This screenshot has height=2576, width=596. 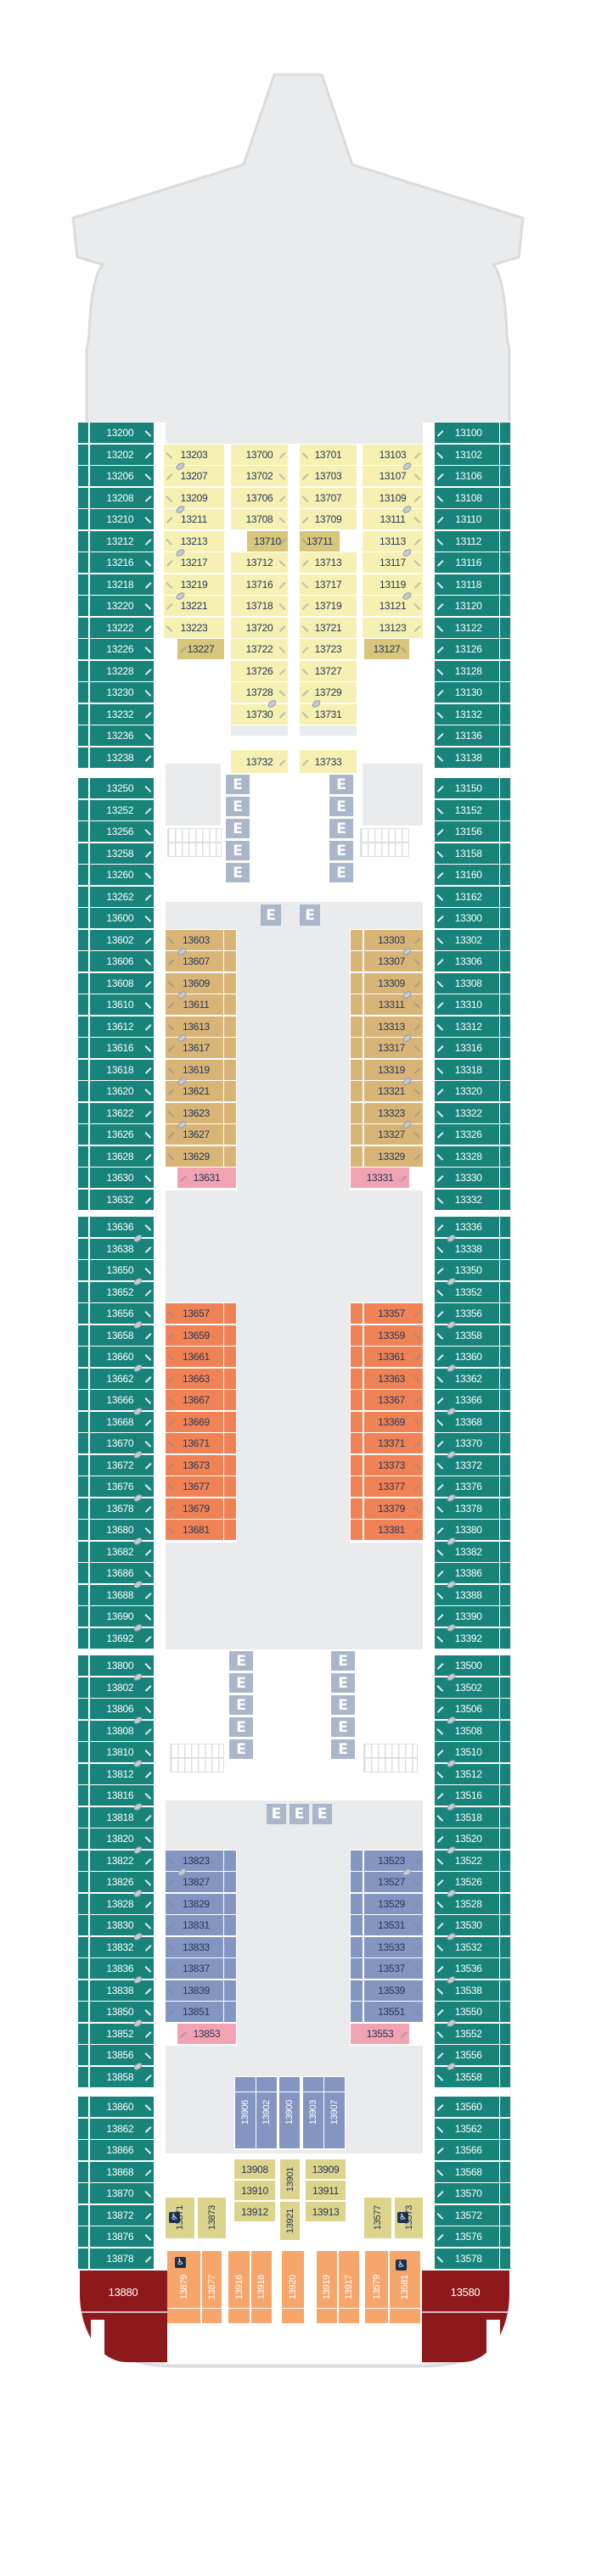 What do you see at coordinates (201, 649) in the screenshot?
I see `cabin-13227: 13227` at bounding box center [201, 649].